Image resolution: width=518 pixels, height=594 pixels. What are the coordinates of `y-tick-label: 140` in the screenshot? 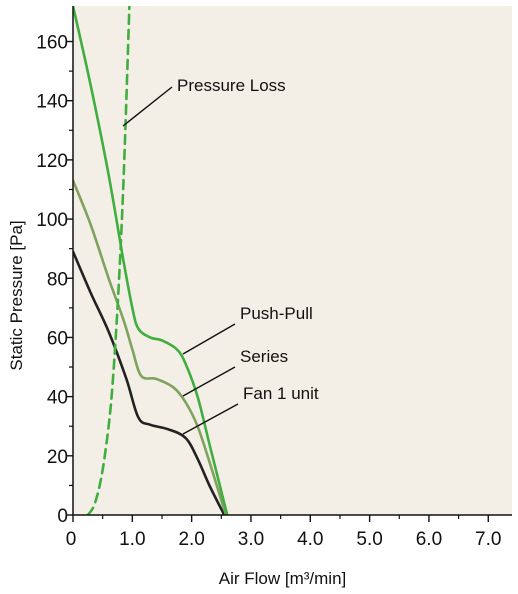 It's located at (52, 102).